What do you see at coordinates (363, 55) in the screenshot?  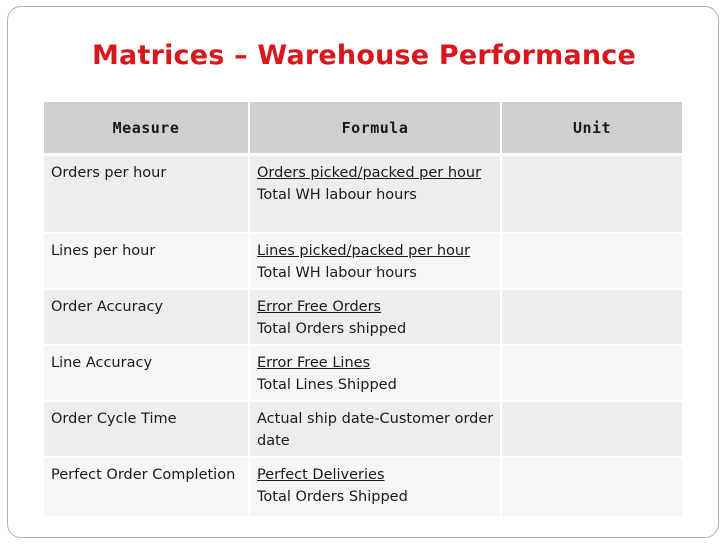 I see `slide-title: Matrices – Warehouse Performance` at bounding box center [363, 55].